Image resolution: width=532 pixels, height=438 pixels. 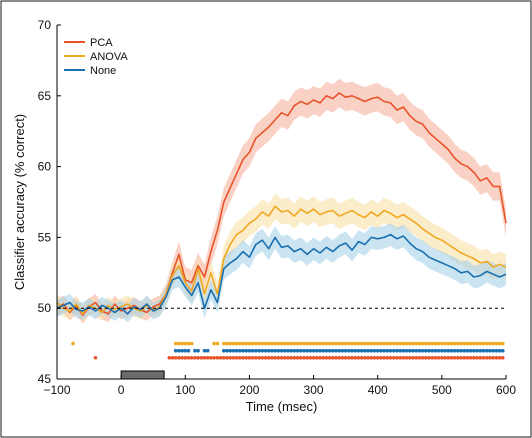 I want to click on y-tick-label: 70, so click(x=45, y=25).